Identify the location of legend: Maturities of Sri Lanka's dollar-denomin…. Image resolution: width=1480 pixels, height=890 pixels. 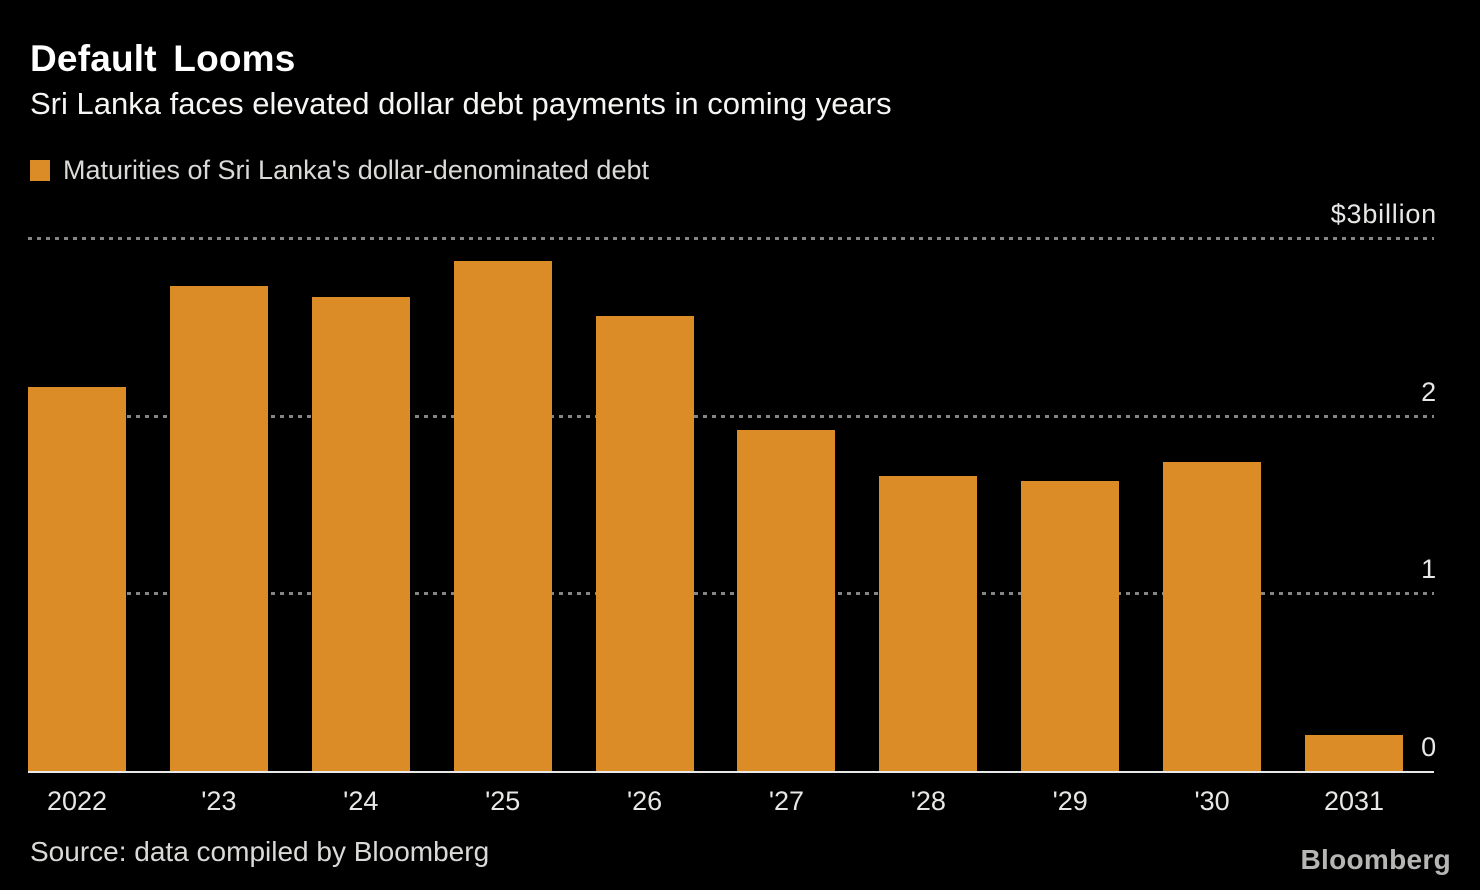
(339, 170).